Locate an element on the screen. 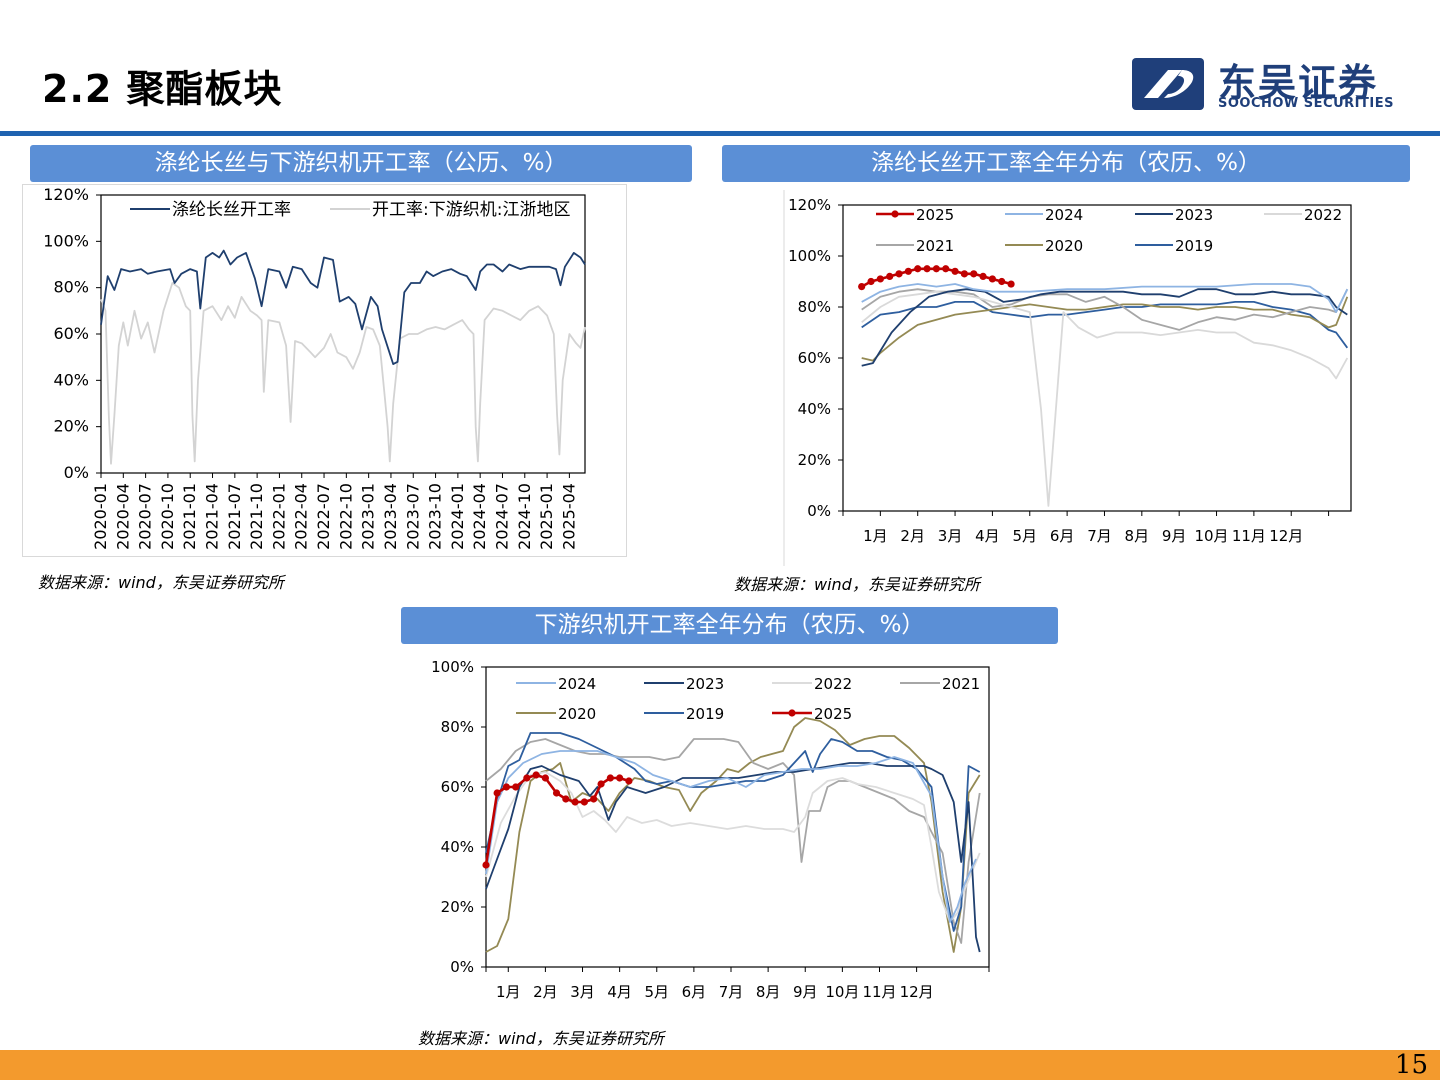 The image size is (1440, 1080). x-tick-label: 1月 is located at coordinates (508, 992).